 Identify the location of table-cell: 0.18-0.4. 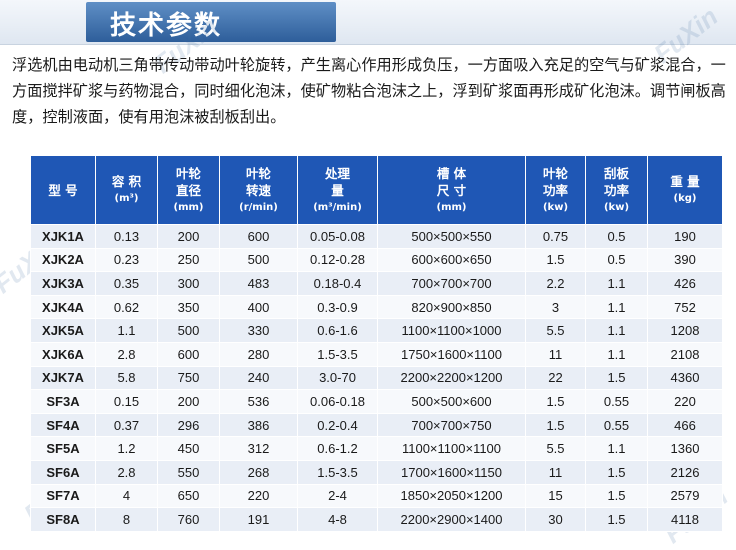
(337, 283).